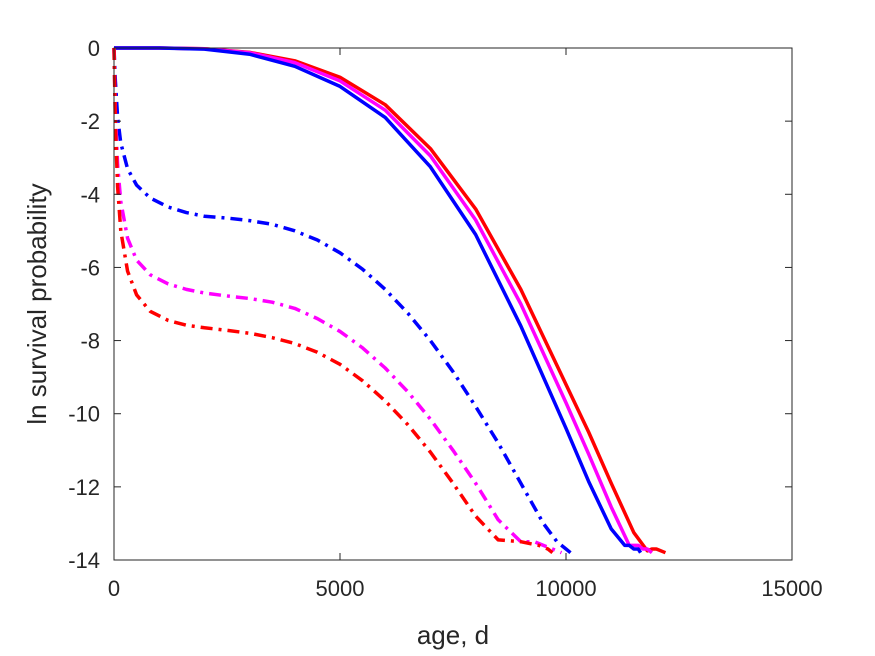  What do you see at coordinates (791, 588) in the screenshot?
I see `x-tick-label: 15000` at bounding box center [791, 588].